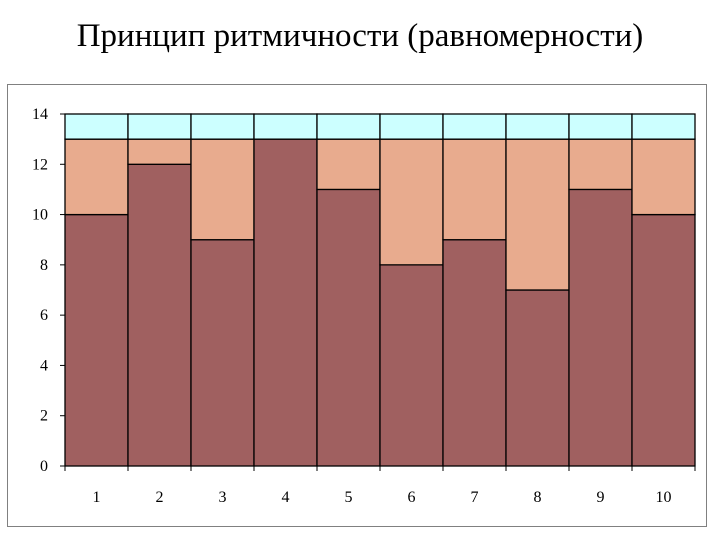 The height and width of the screenshot is (540, 720). I want to click on x-tick-label-4: 4, so click(286, 497).